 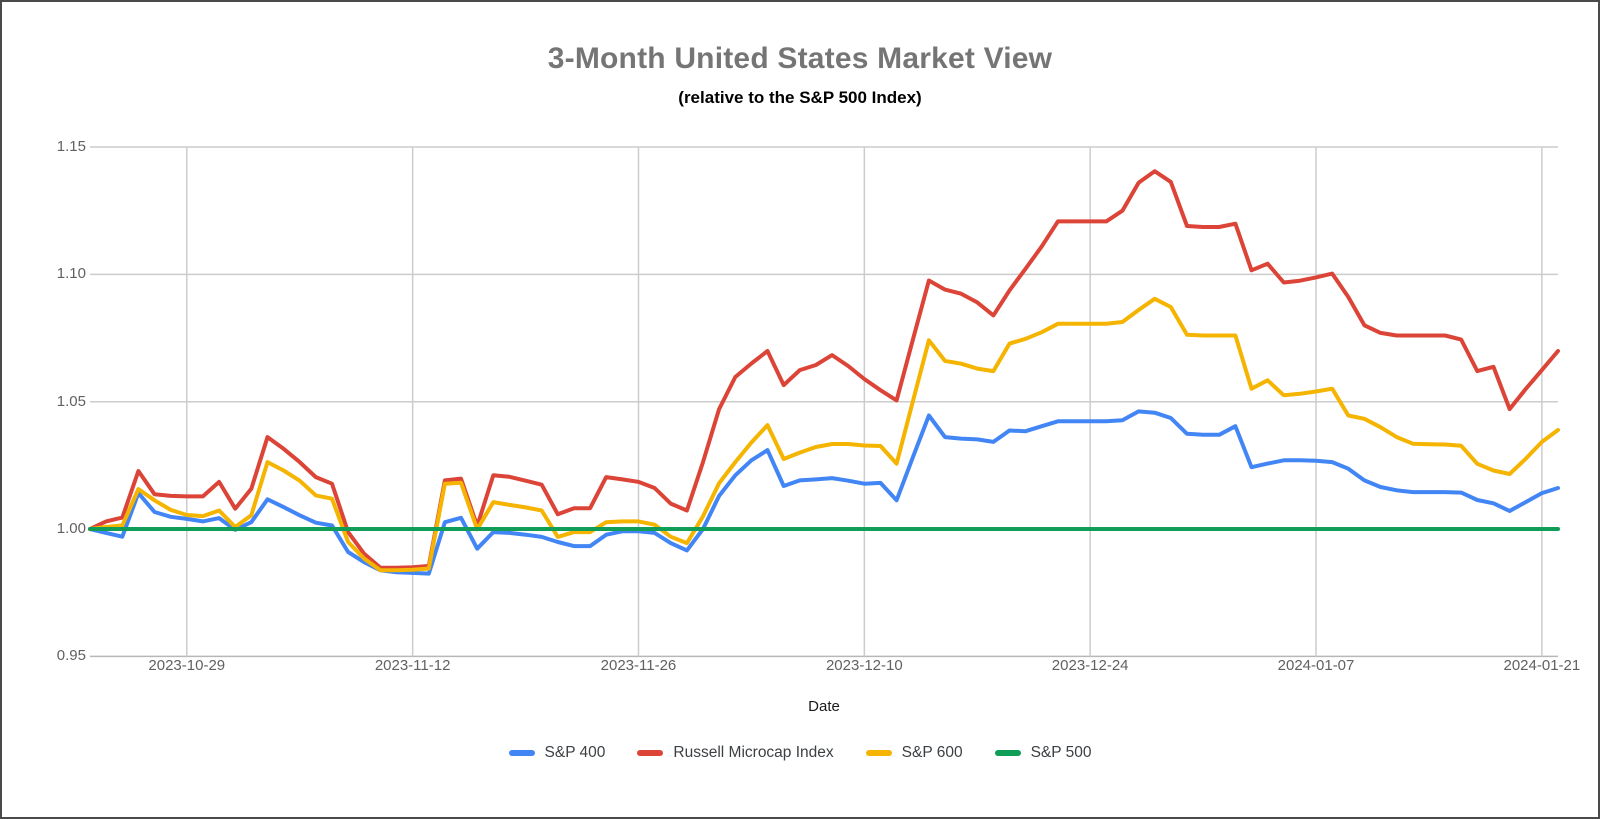 I want to click on legend-swatch-sp500, so click(x=1007, y=753).